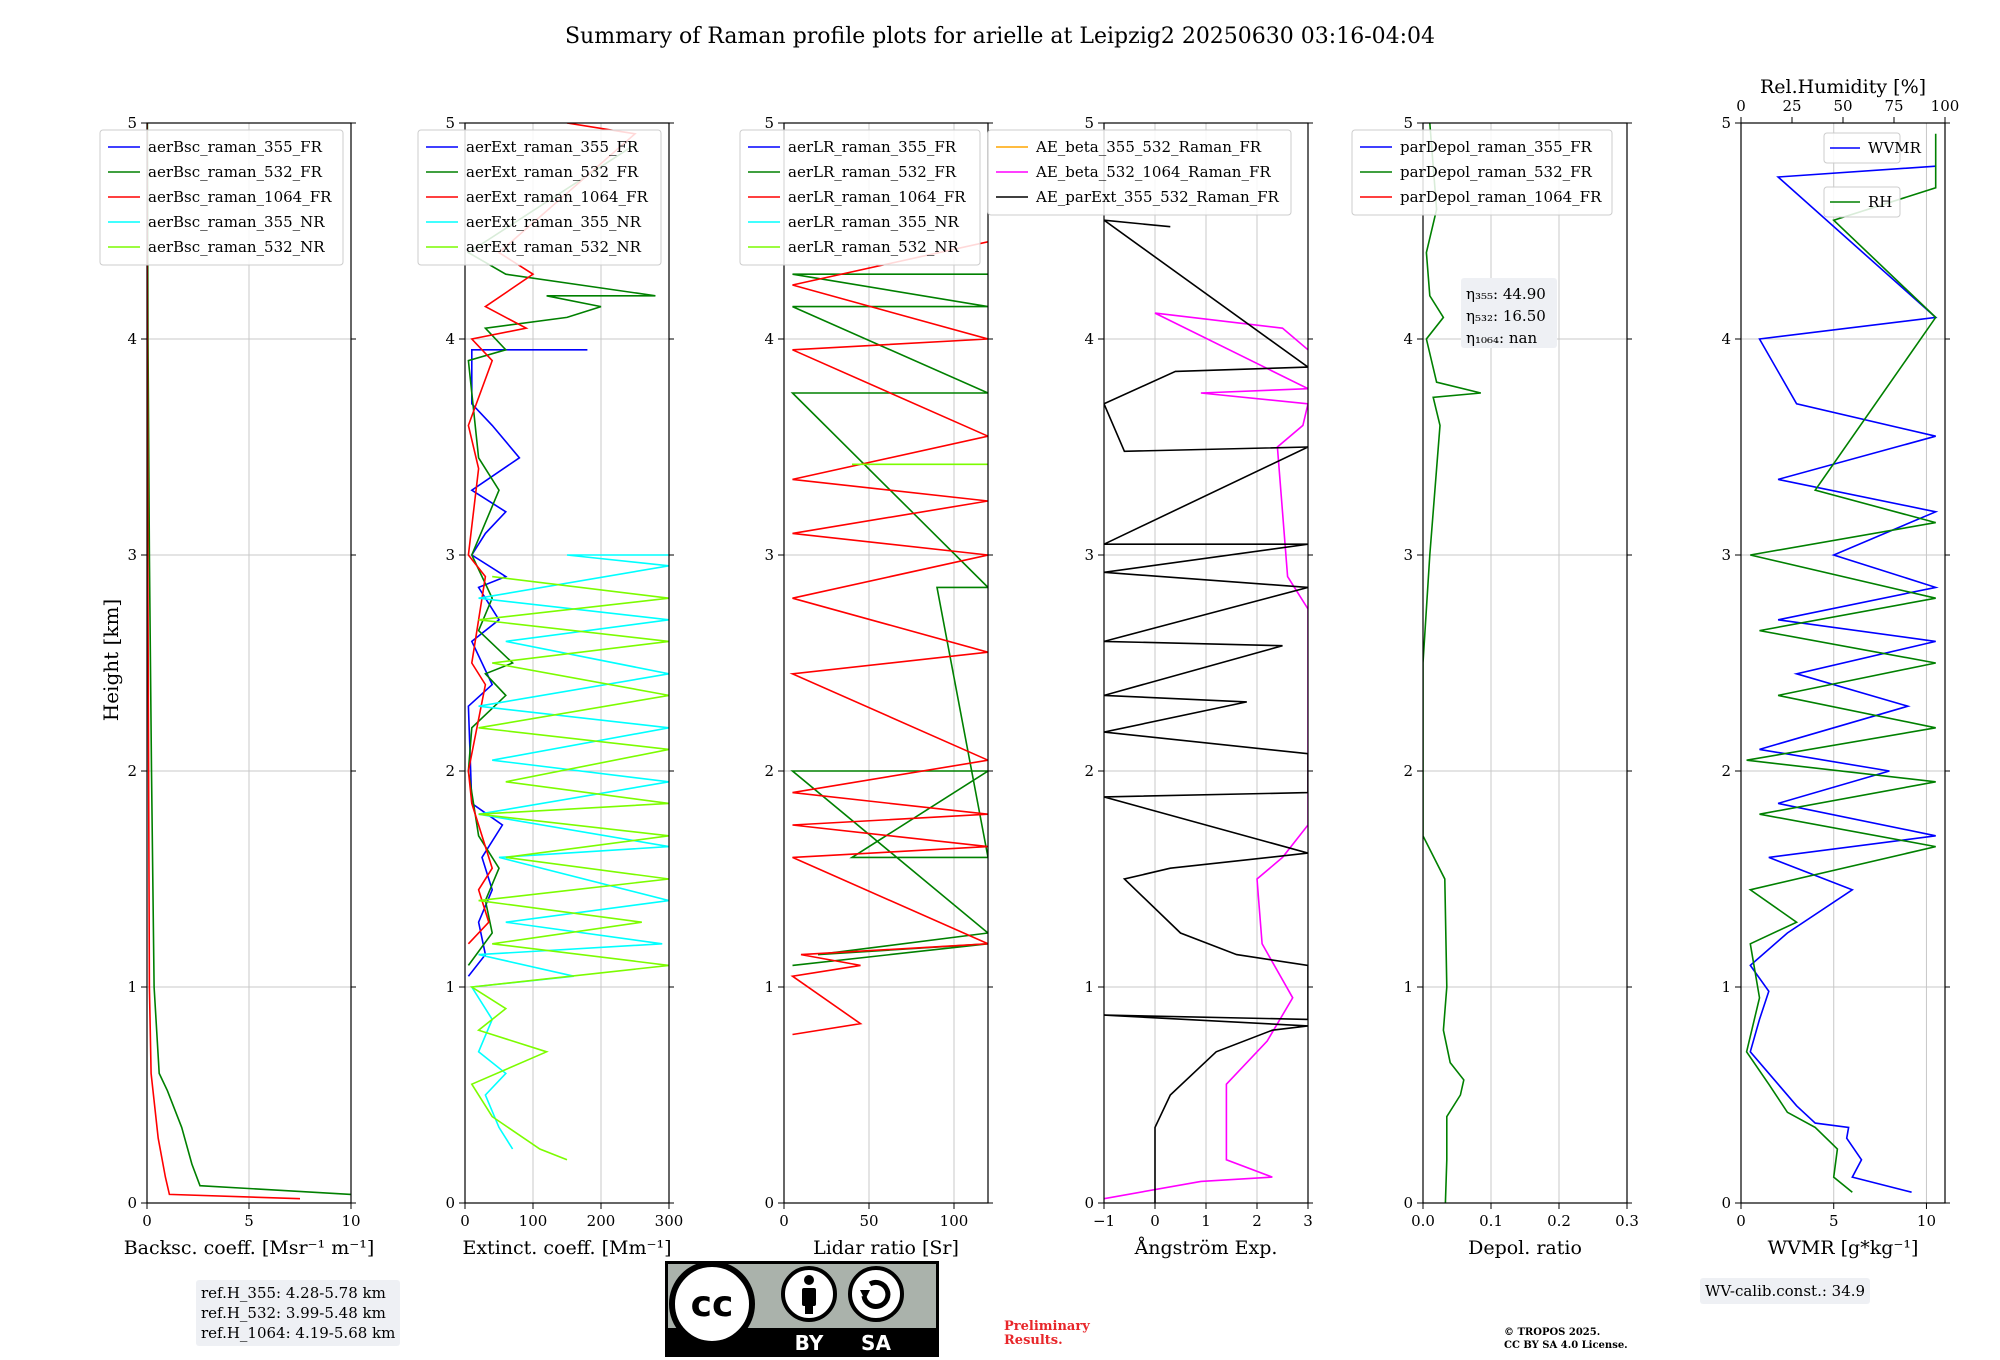 The height and width of the screenshot is (1360, 2000). I want to click on legend-label: aerExt_raman_355_FR, so click(552, 147).